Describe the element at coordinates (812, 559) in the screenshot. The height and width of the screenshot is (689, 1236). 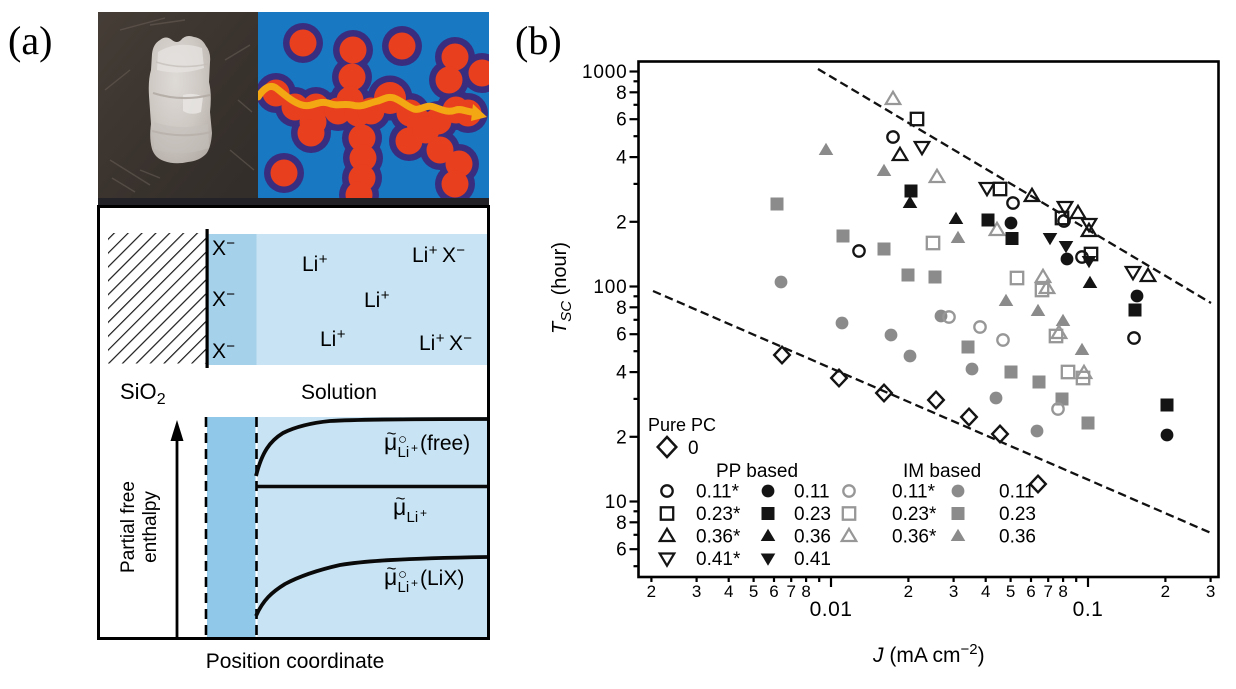
I see `svg-text: 0.41` at that location.